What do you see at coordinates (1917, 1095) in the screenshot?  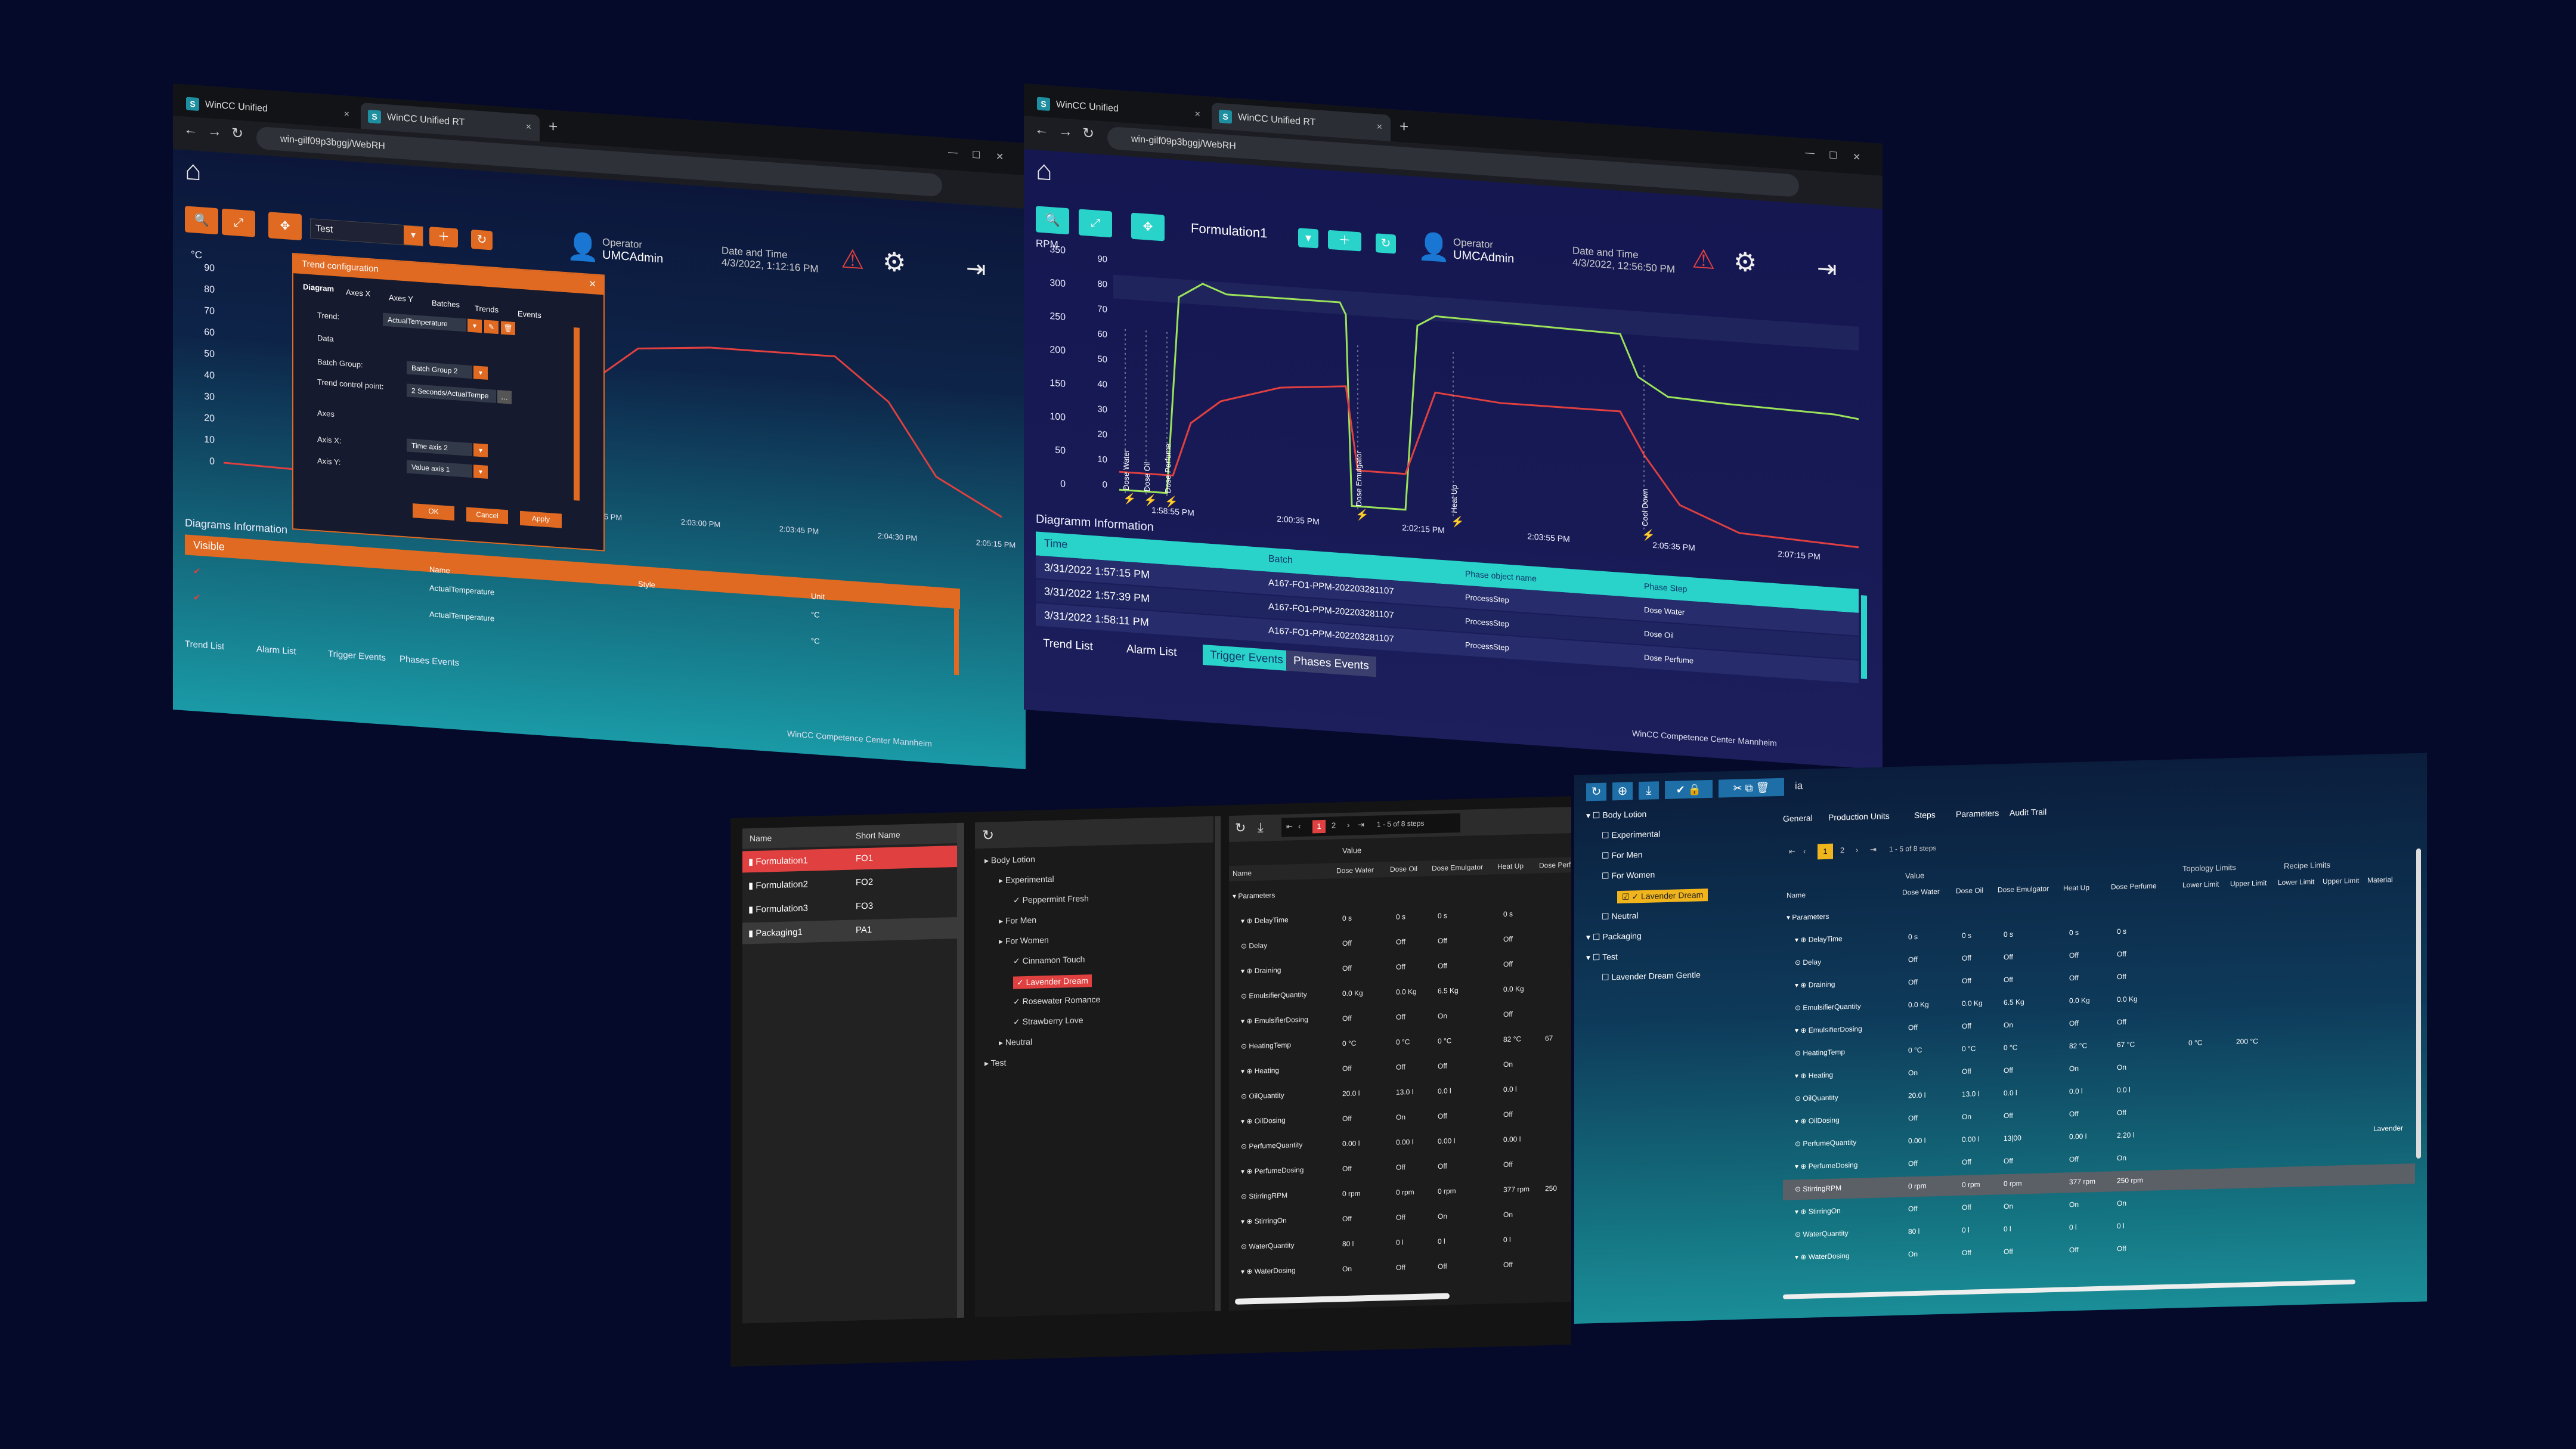 I see `grid-cell: 20.0 l` at bounding box center [1917, 1095].